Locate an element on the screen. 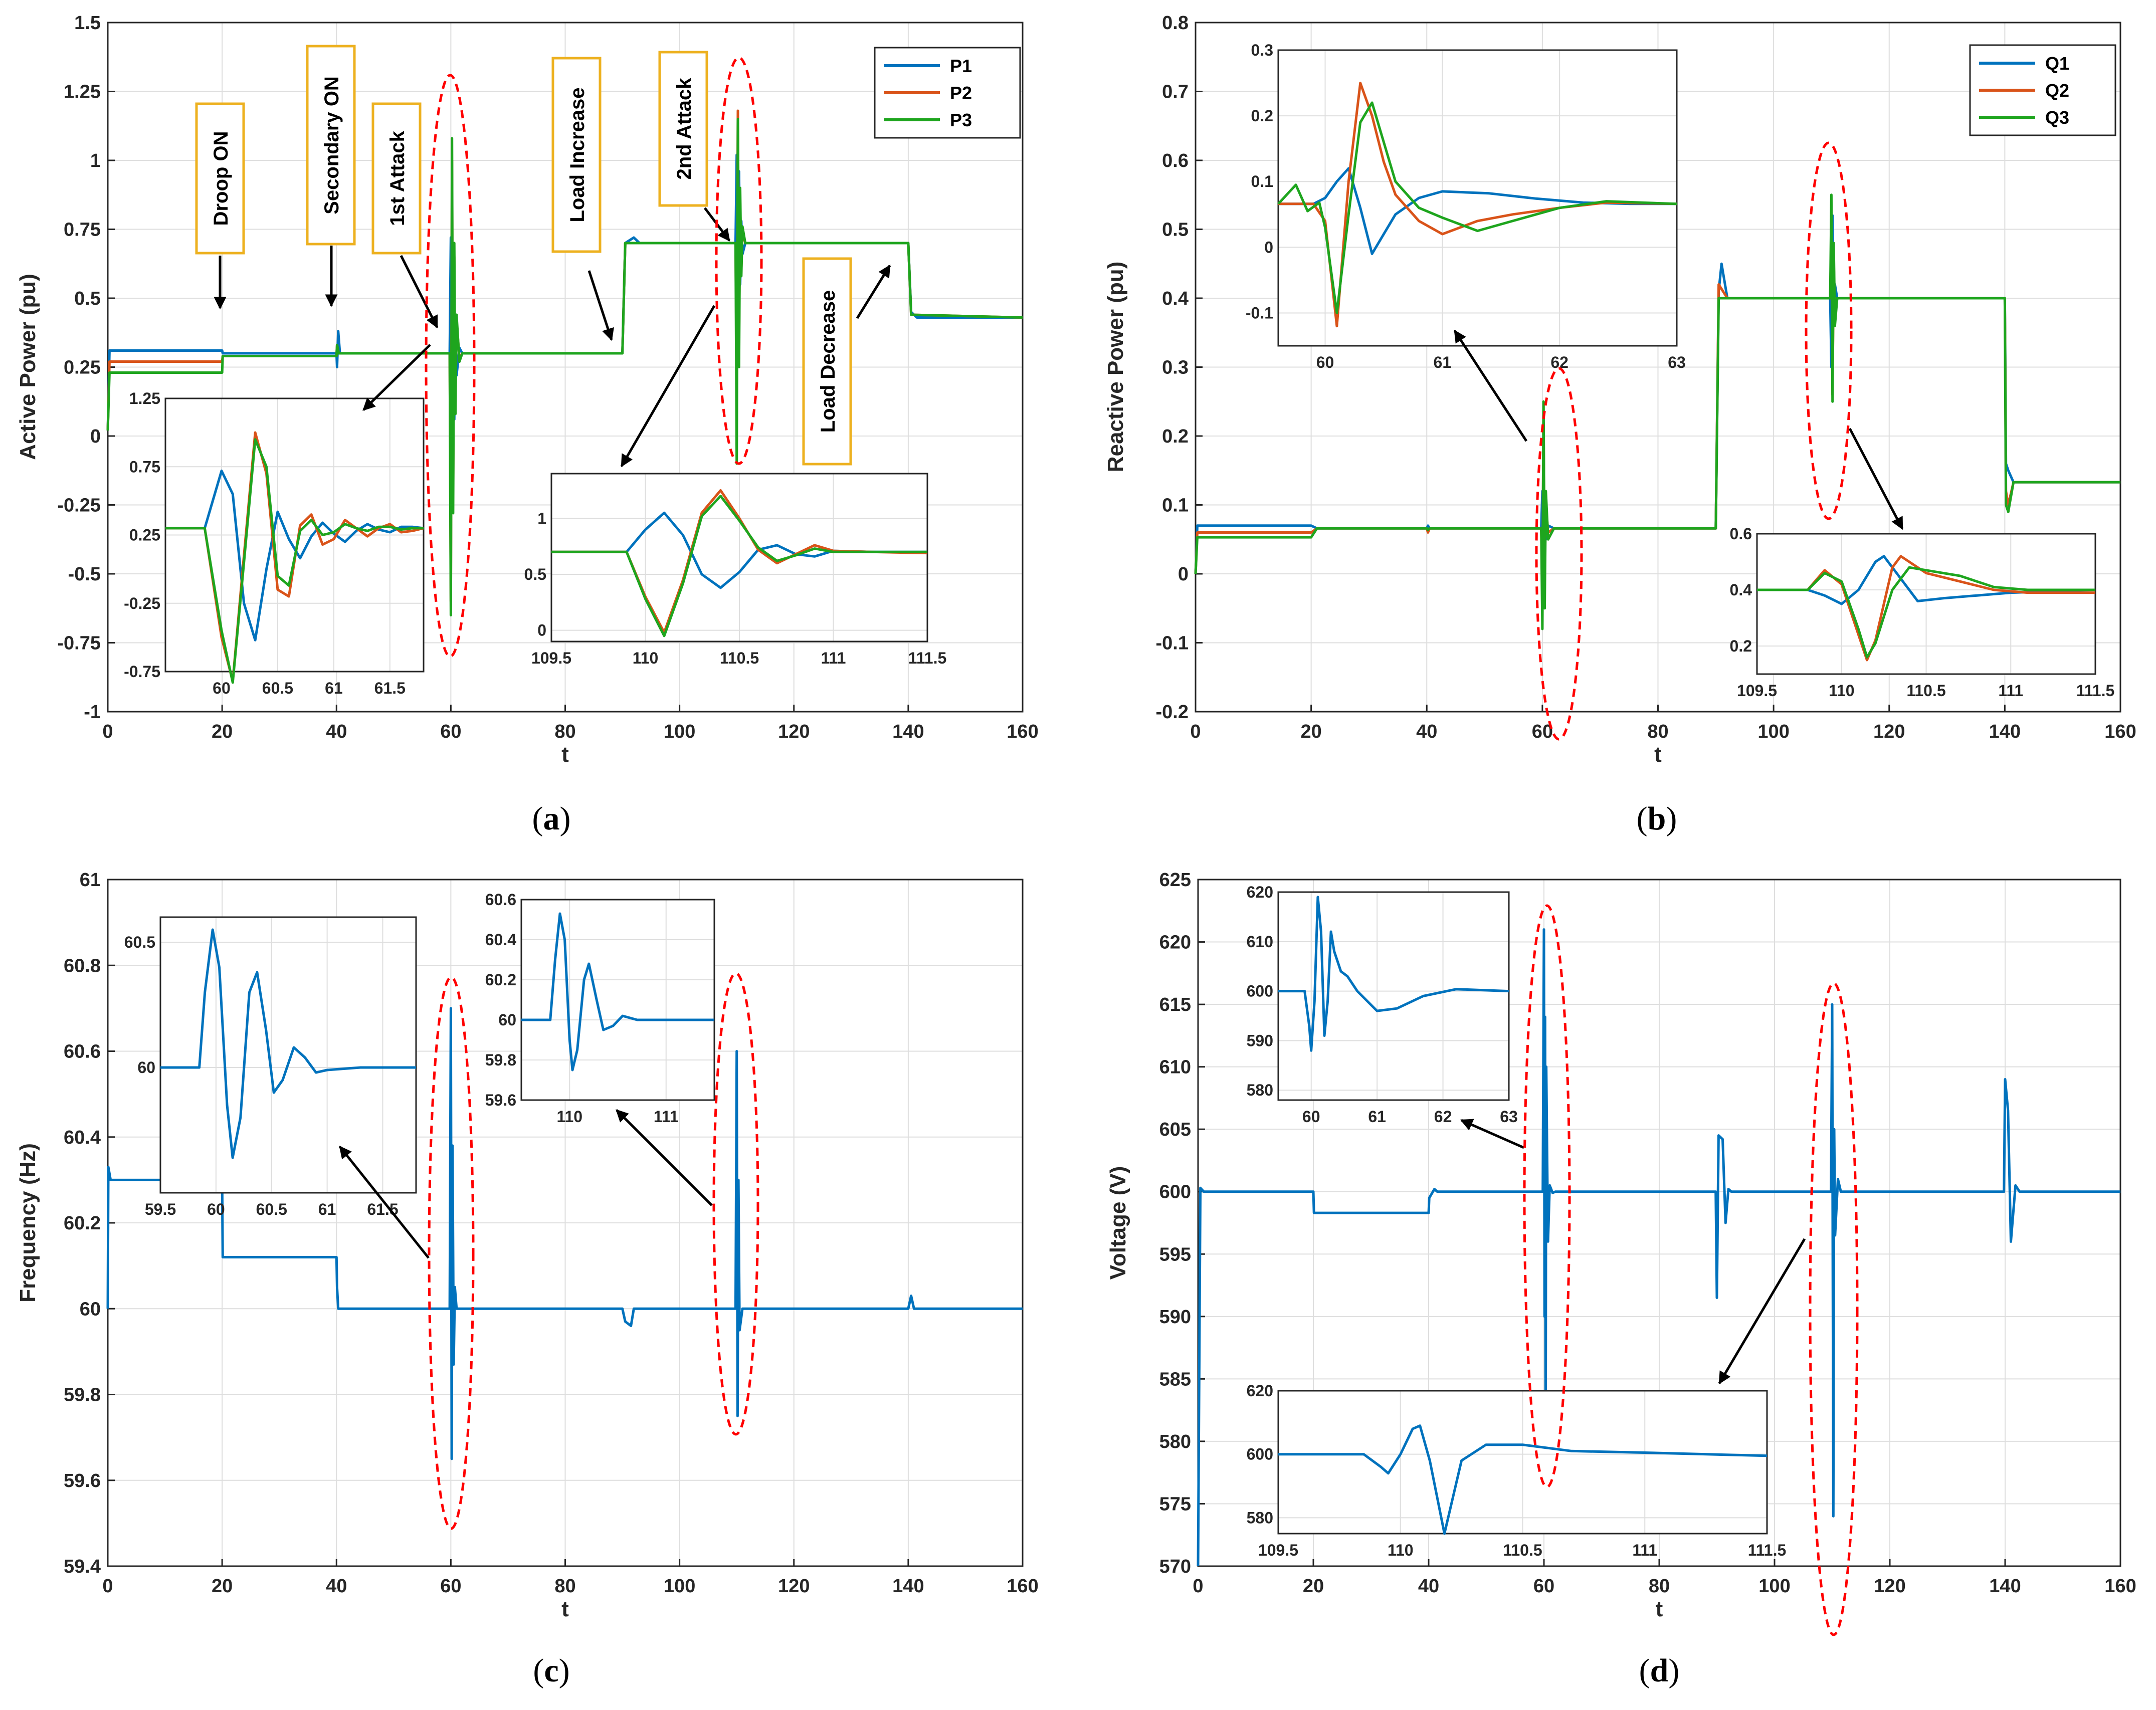  inset-y-tick-label: 0.4 is located at coordinates (1741, 590).